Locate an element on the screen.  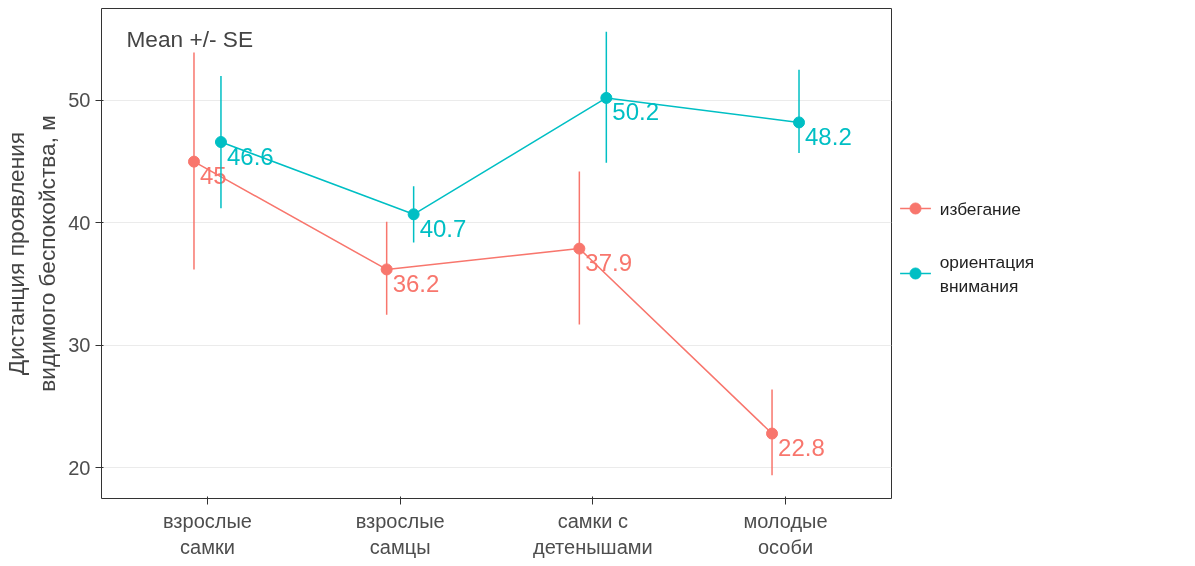
y-axis-title: Дистанция проявления видимого беспокойства, м is located at coordinates (32, 253).